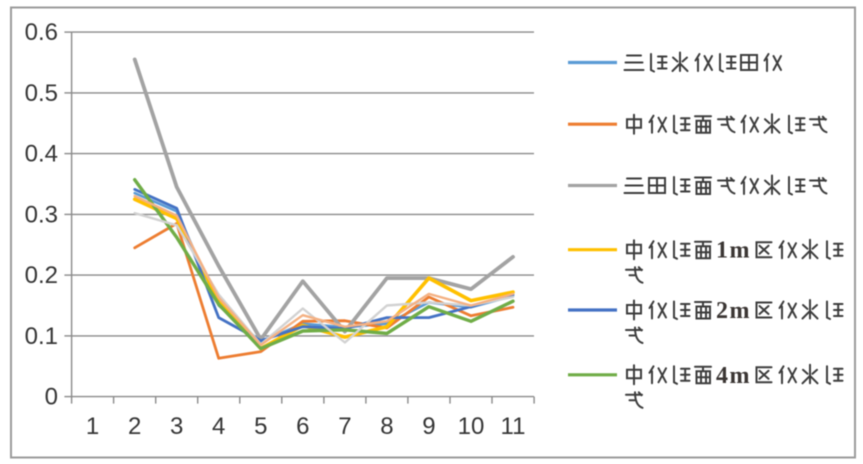  I want to click on svg-text: 0.5, so click(41, 93).